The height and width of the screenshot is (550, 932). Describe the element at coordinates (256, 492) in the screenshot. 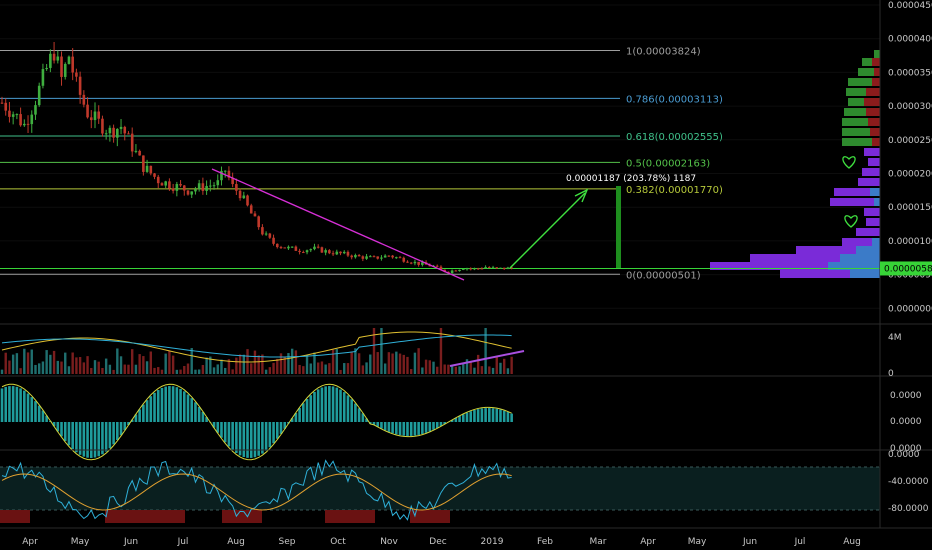

I see `rsi-signal-line` at that location.